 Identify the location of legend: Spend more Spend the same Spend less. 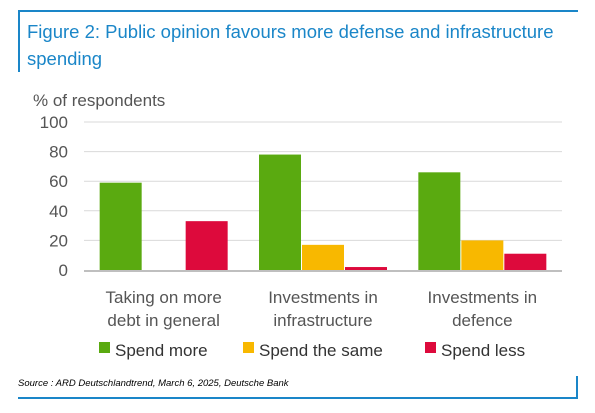
(312, 350).